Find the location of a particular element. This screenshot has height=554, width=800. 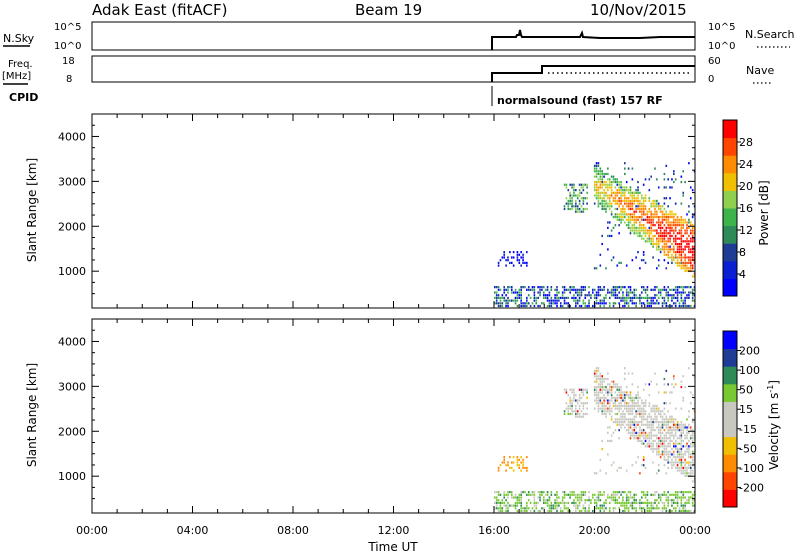

nsky-label: N.Sky is located at coordinates (19, 38).